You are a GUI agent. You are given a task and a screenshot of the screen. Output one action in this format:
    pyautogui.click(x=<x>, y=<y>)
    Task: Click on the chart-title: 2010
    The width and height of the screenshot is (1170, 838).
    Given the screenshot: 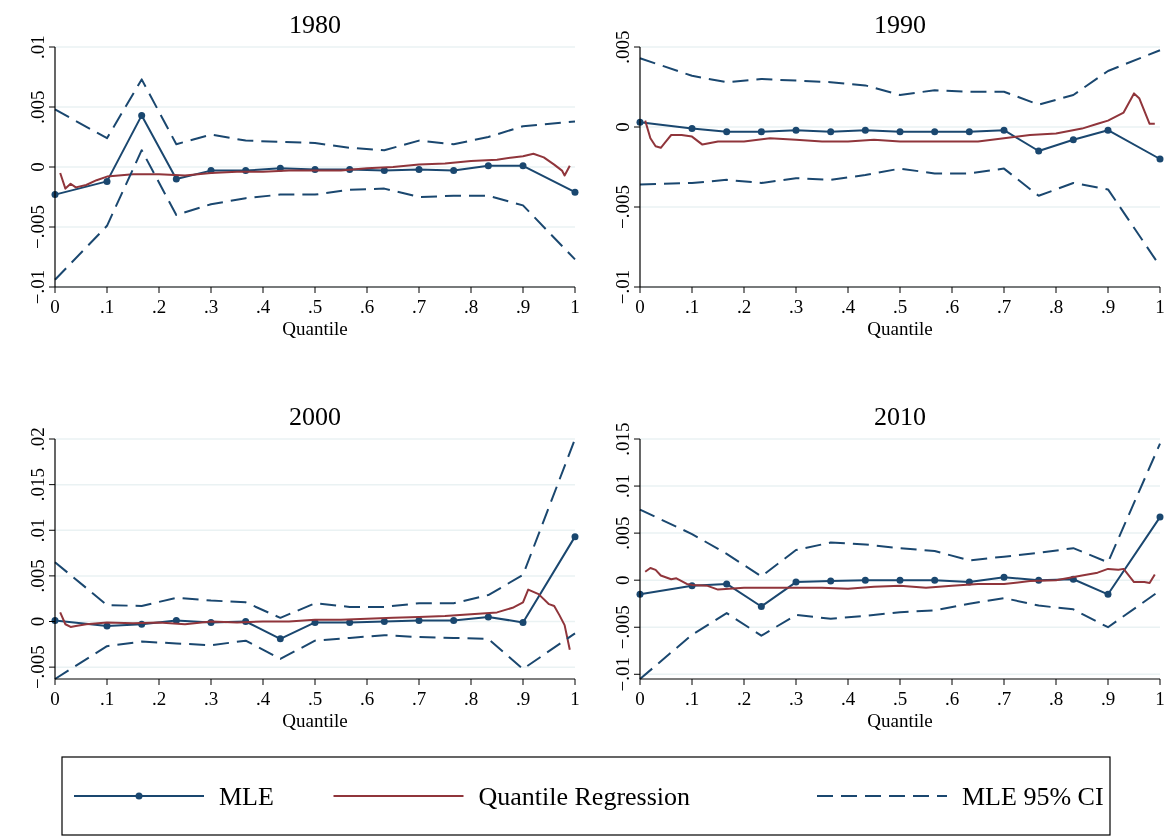 What is the action you would take?
    pyautogui.click(x=900, y=416)
    